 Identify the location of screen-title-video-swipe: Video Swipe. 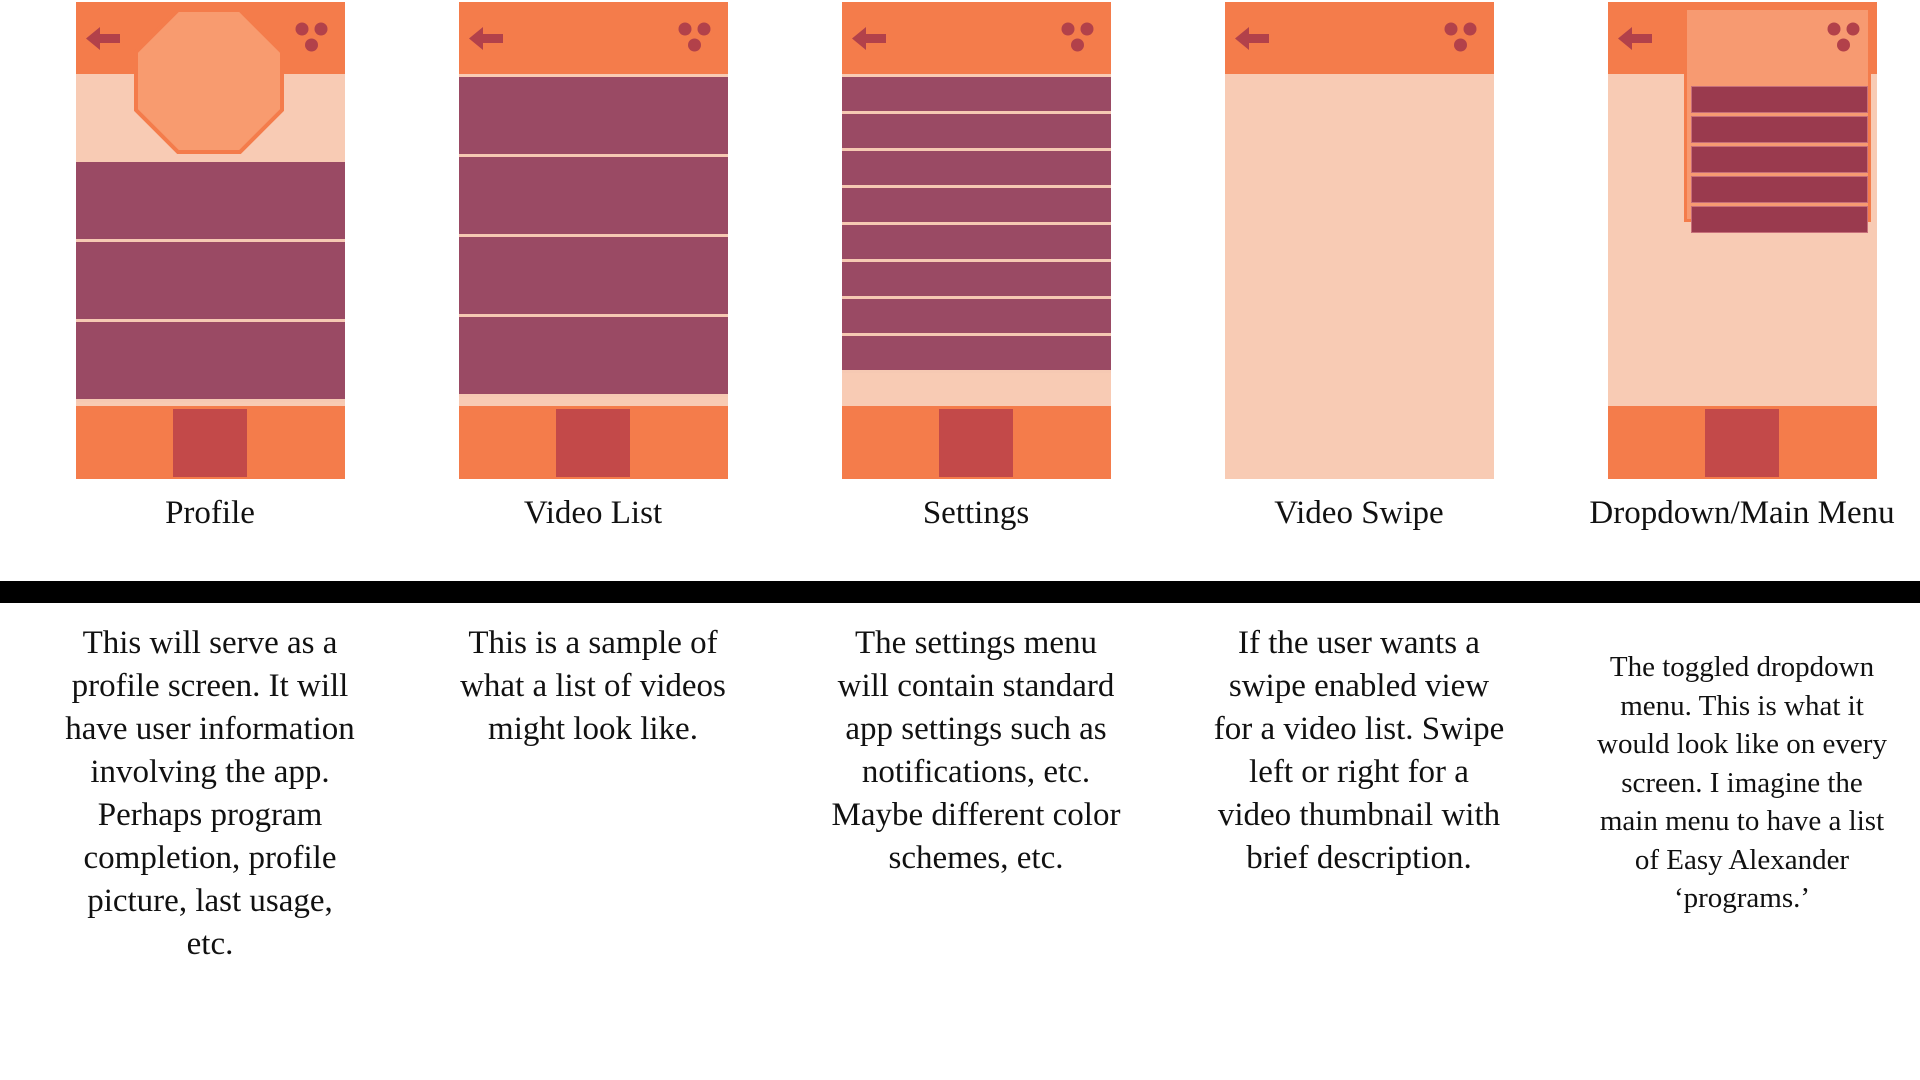
(1359, 513).